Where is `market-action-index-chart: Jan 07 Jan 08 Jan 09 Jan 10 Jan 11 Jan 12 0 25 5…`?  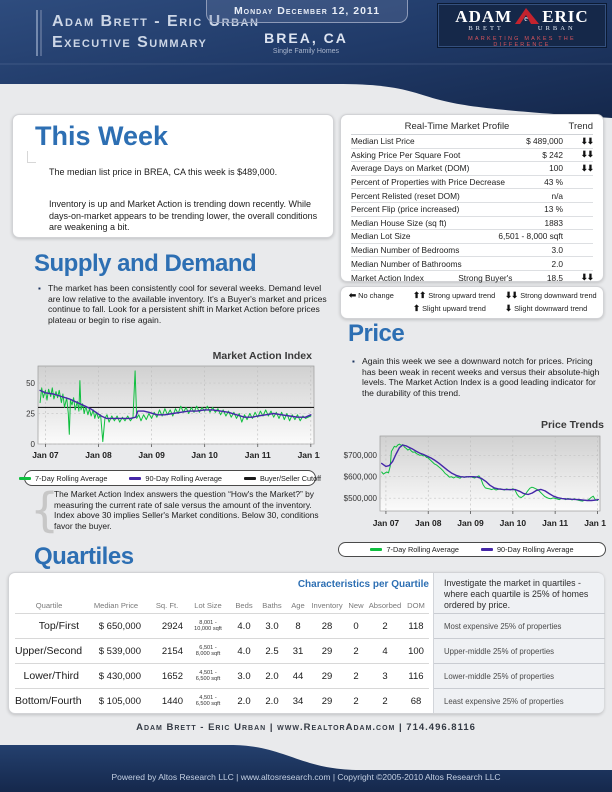
market-action-index-chart: Jan 07 Jan 08 Jan 09 Jan 10 Jan 11 Jan 12 0 25 5… is located at coordinates (173, 412).